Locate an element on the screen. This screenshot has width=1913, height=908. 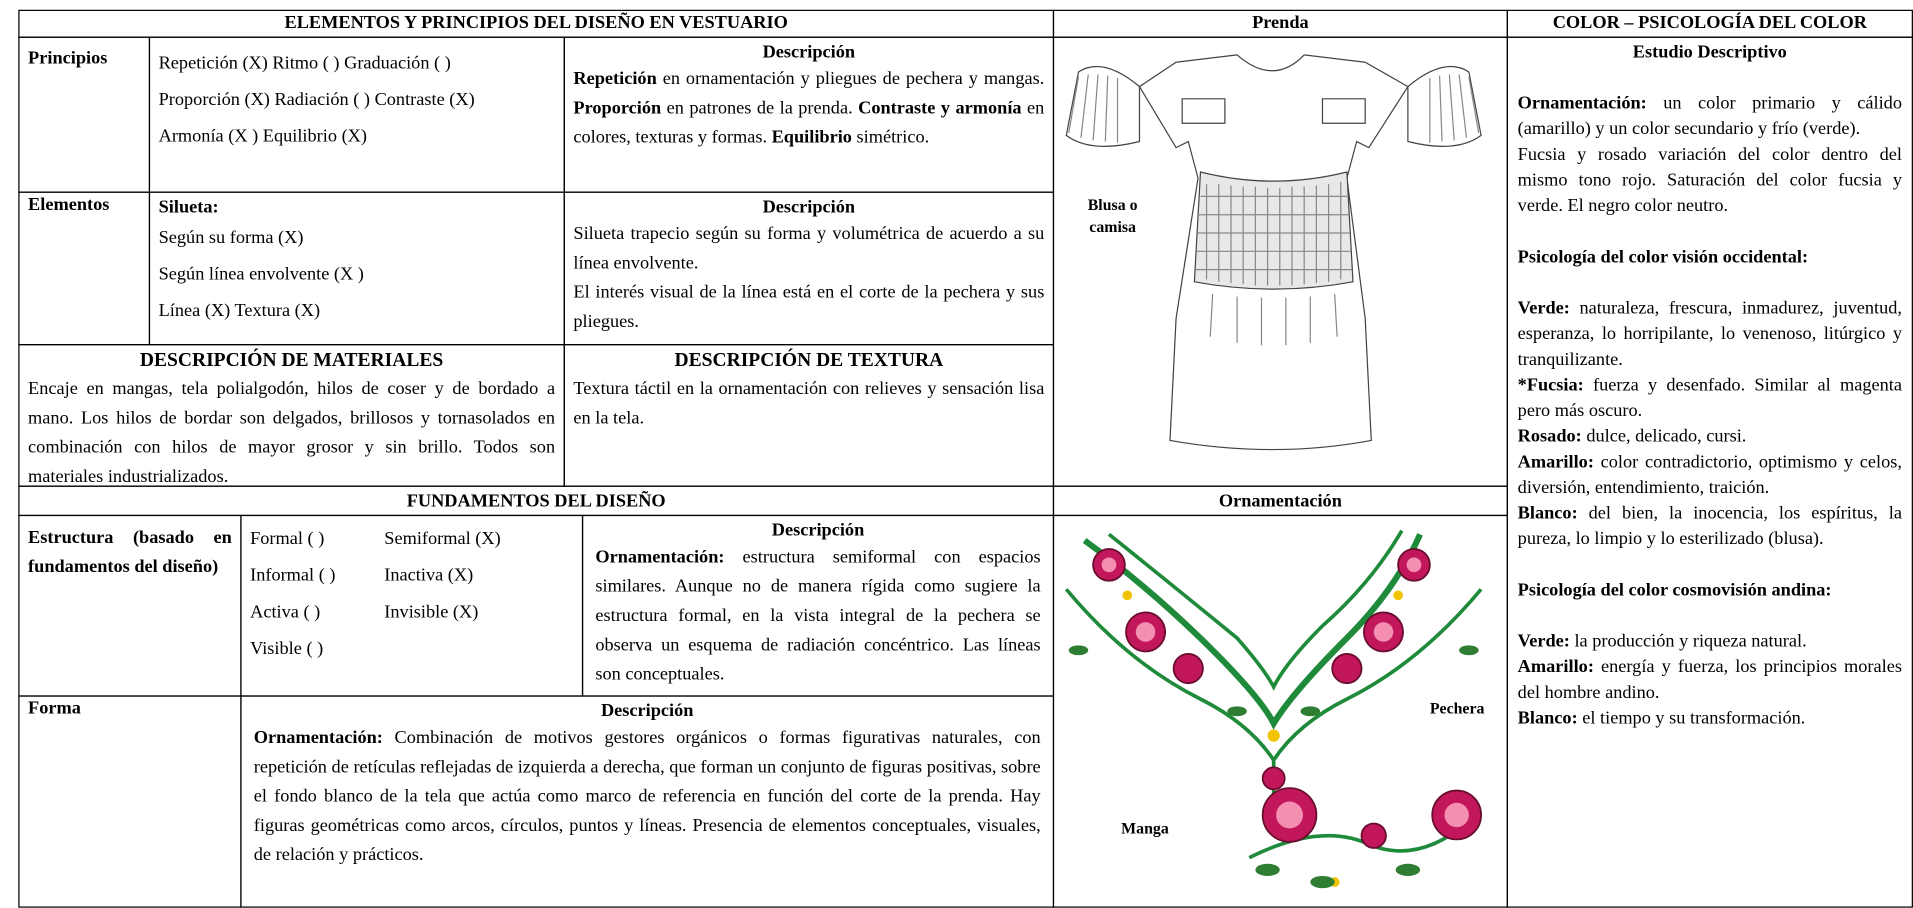
bold-text: *Fucsia: is located at coordinates (1550, 385).